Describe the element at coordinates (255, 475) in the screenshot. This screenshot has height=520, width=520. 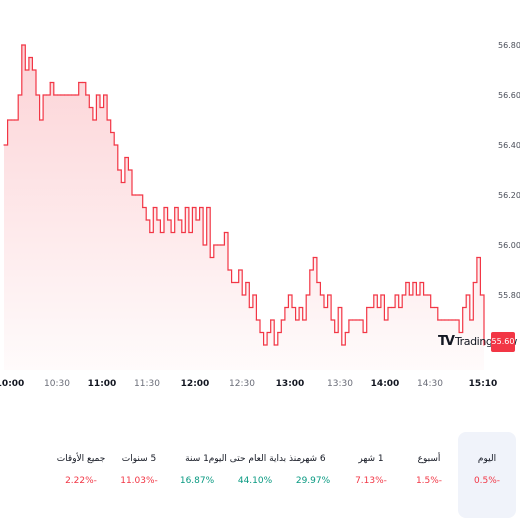
I see `period-tab: منذ بداية العام حتى اليوم 44.10%` at that location.